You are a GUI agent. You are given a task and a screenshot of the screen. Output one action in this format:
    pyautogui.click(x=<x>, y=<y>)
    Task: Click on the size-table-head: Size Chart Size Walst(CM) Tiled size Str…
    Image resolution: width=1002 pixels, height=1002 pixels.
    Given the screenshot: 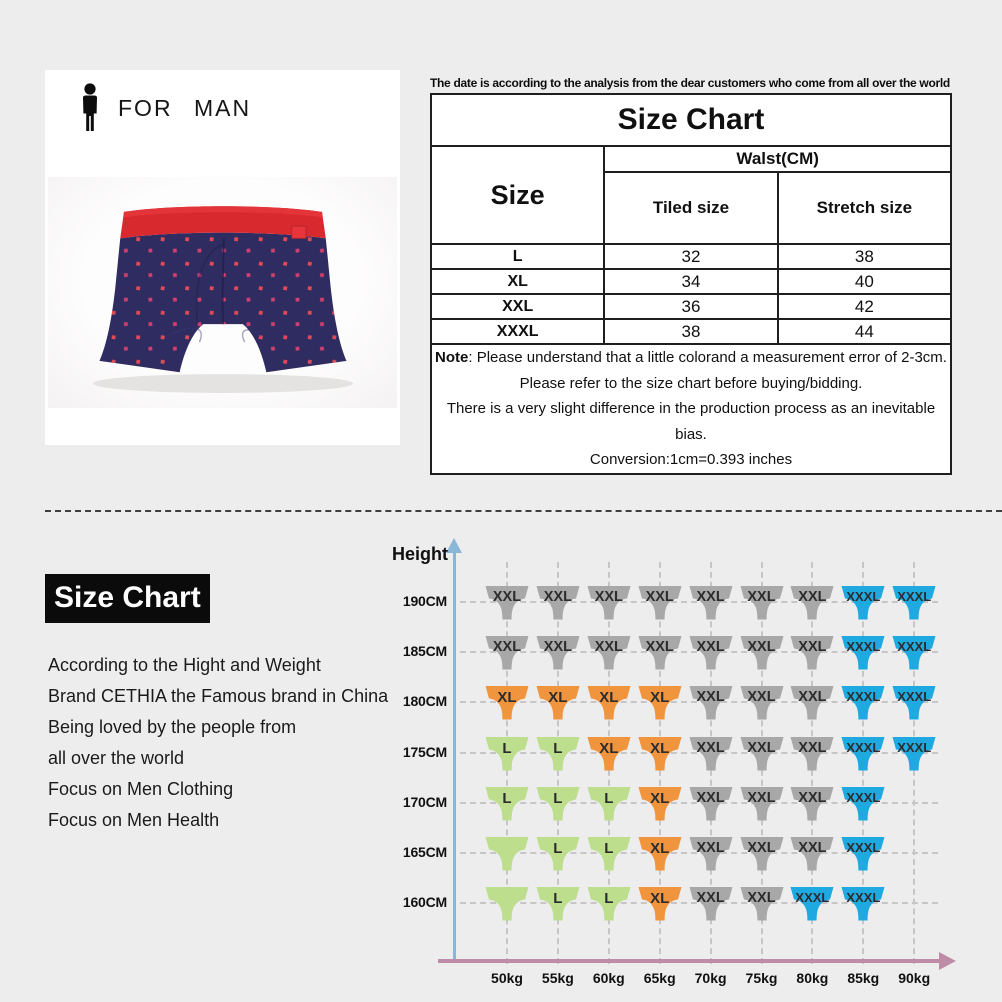 What is the action you would take?
    pyautogui.click(x=691, y=169)
    